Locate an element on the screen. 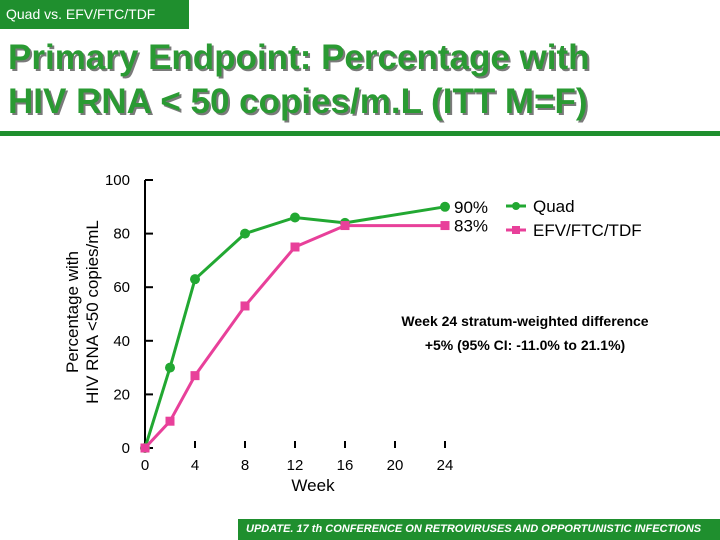 This screenshot has height=540, width=720. y-axis-title-line-2: HIV RNA <50 copies/mL is located at coordinates (92, 312).